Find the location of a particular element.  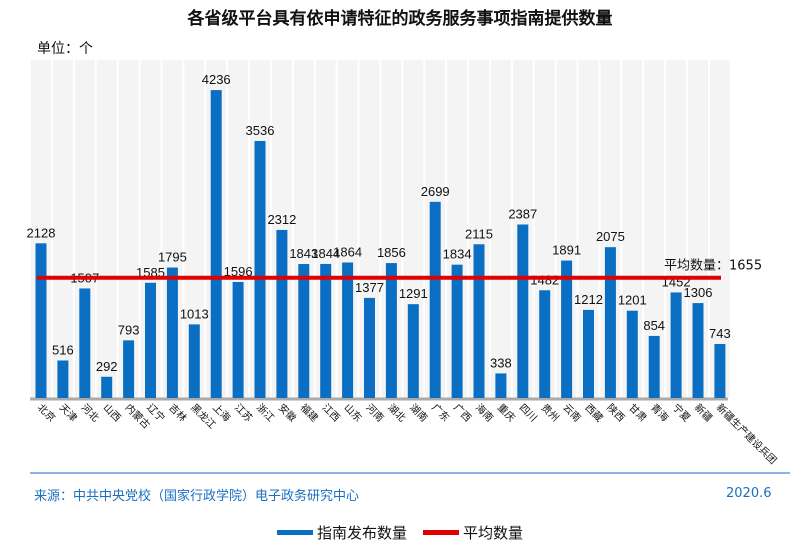

x-tick-label: 贵州 is located at coordinates (550, 412).